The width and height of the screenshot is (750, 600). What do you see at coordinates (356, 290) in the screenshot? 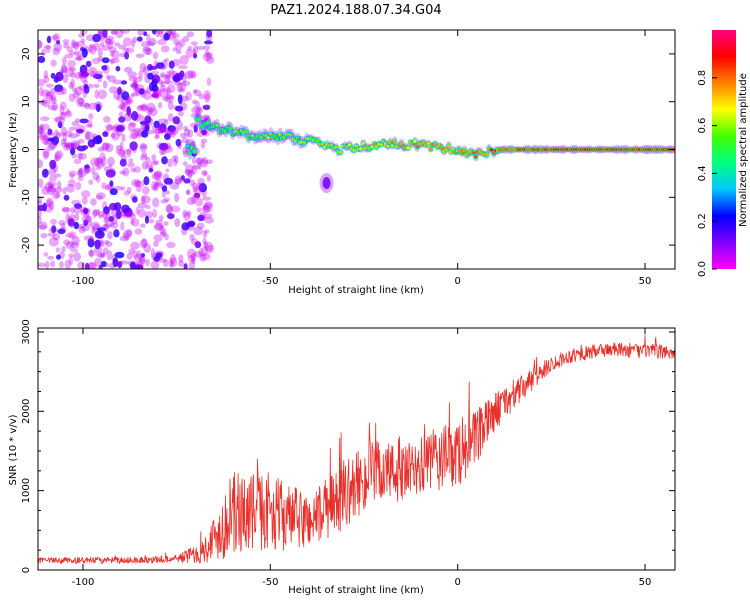
I see `top-x-axis-label: Height of straight line (km)` at bounding box center [356, 290].